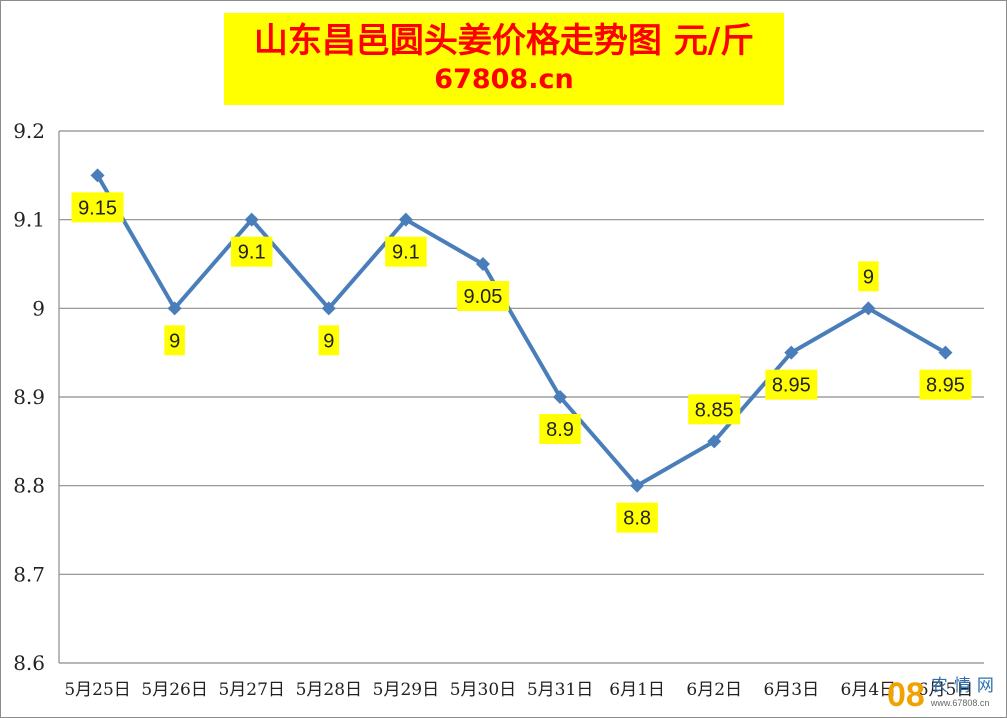  What do you see at coordinates (560, 690) in the screenshot?
I see `x-tick-label: 5月31日` at bounding box center [560, 690].